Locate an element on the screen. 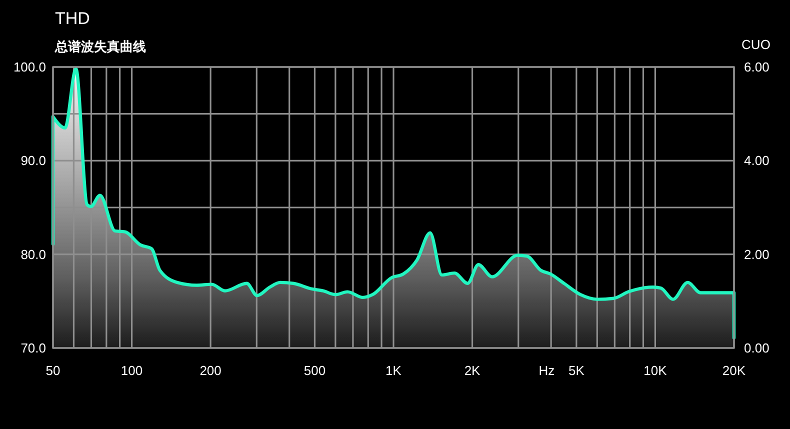 This screenshot has width=790, height=429. x-tick-label: 10K is located at coordinates (656, 370).